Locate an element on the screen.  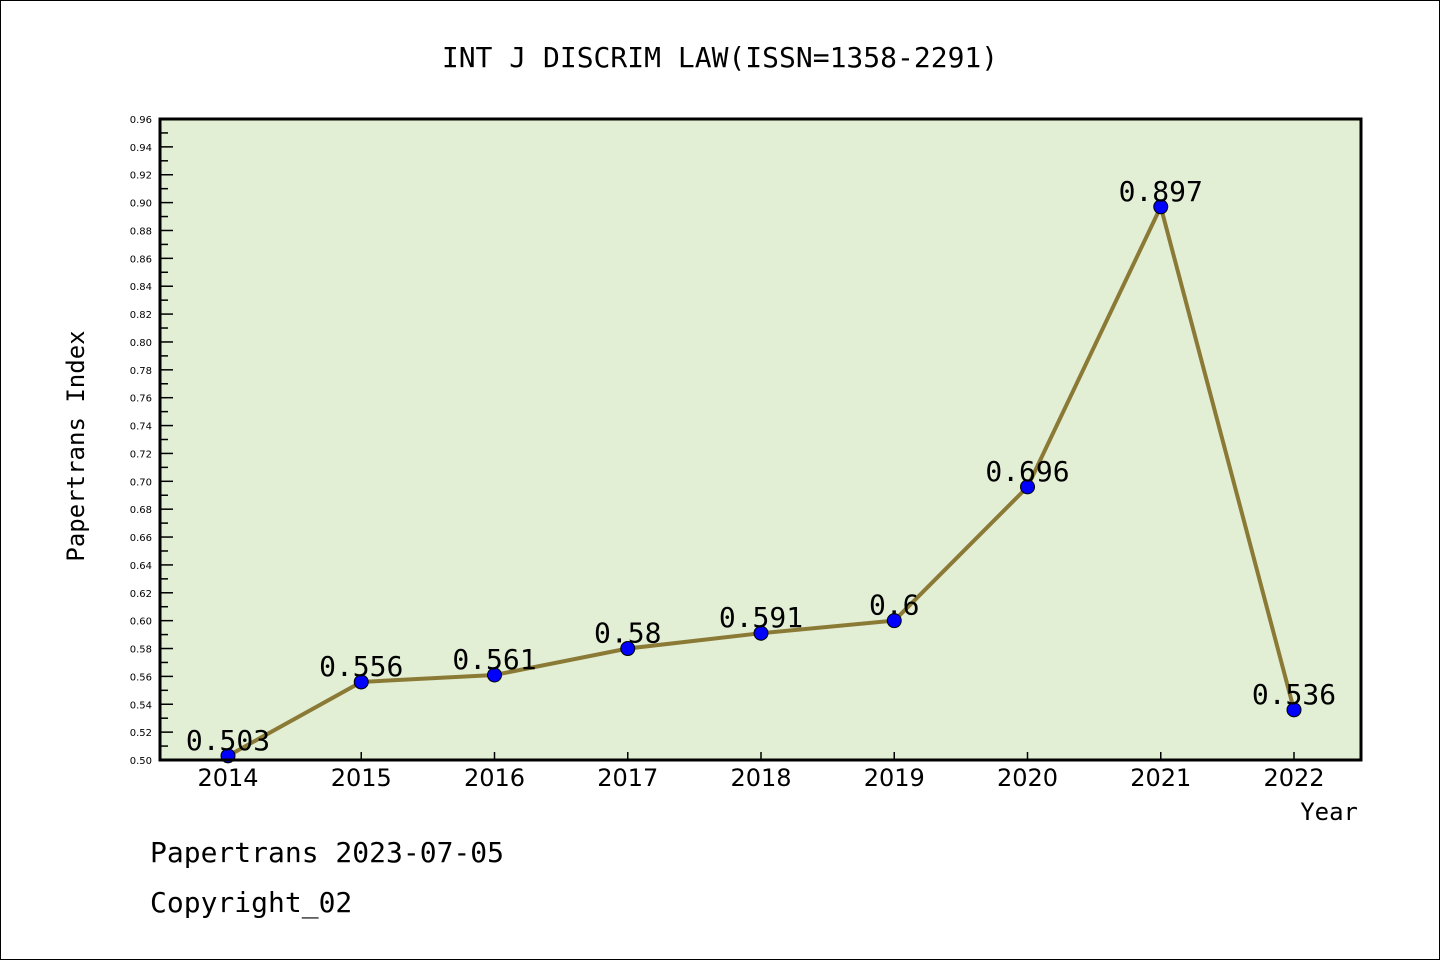
x-tick-label: 2014 is located at coordinates (227, 778).